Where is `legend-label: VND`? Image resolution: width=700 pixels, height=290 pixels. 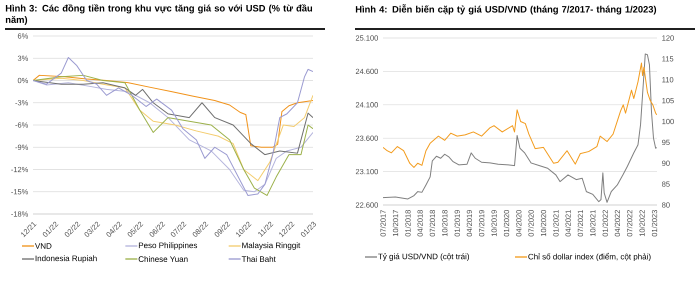
legend-label: VND is located at coordinates (43, 246).